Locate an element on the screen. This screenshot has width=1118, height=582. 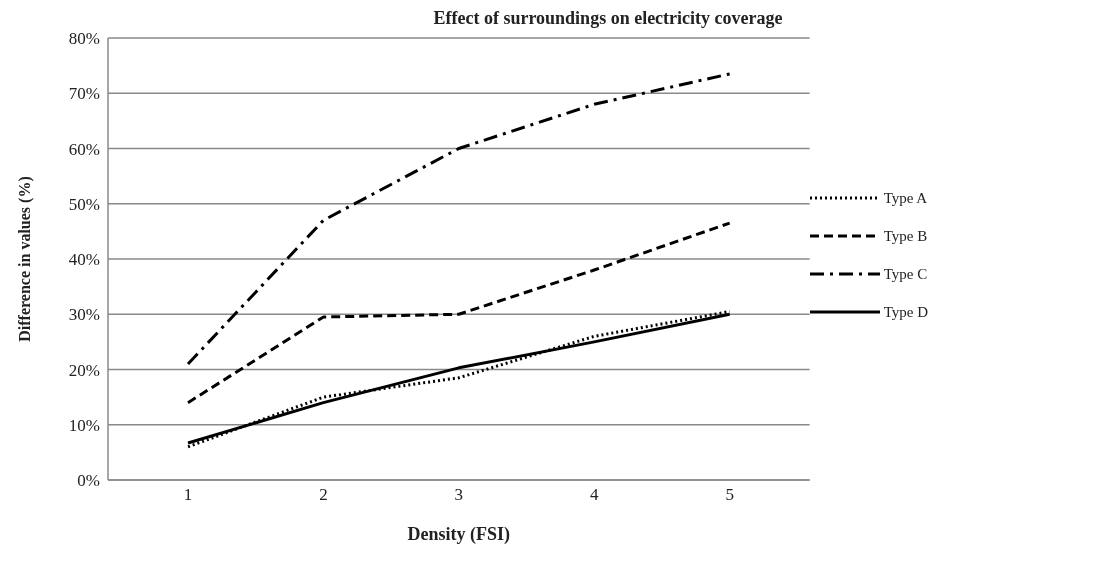
x-tick-label: 5 is located at coordinates (729, 495).